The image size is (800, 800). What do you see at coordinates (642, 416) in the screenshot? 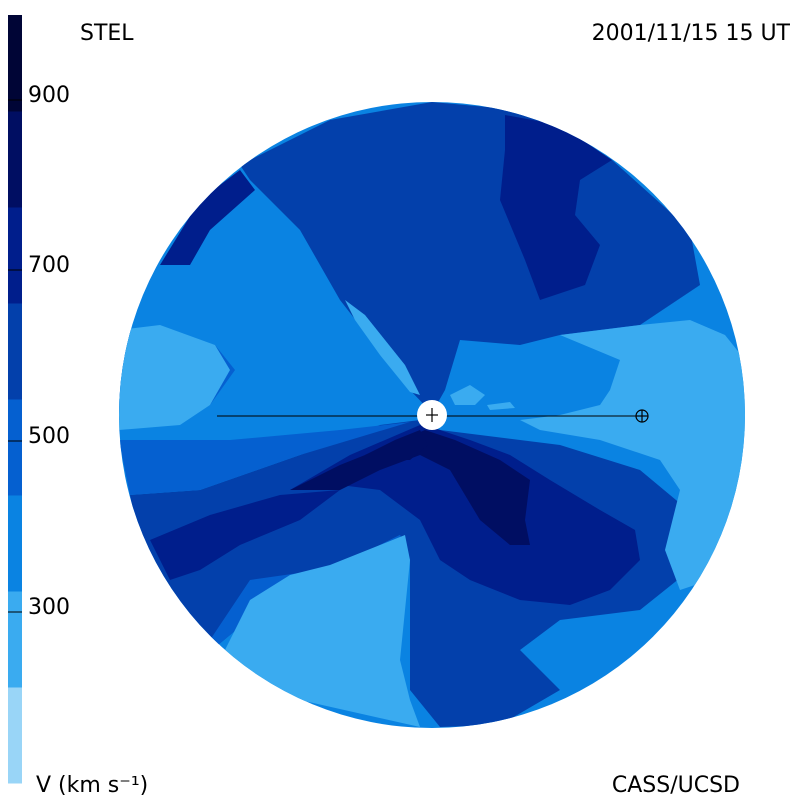
I see `earth-icon` at bounding box center [642, 416].